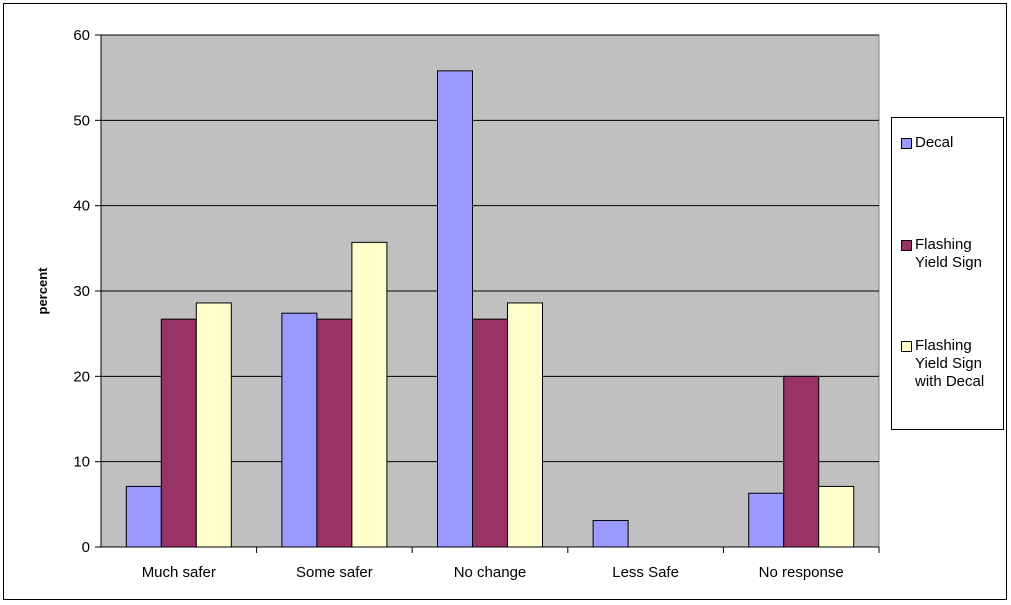  I want to click on legend-swatch-decal, so click(906, 143).